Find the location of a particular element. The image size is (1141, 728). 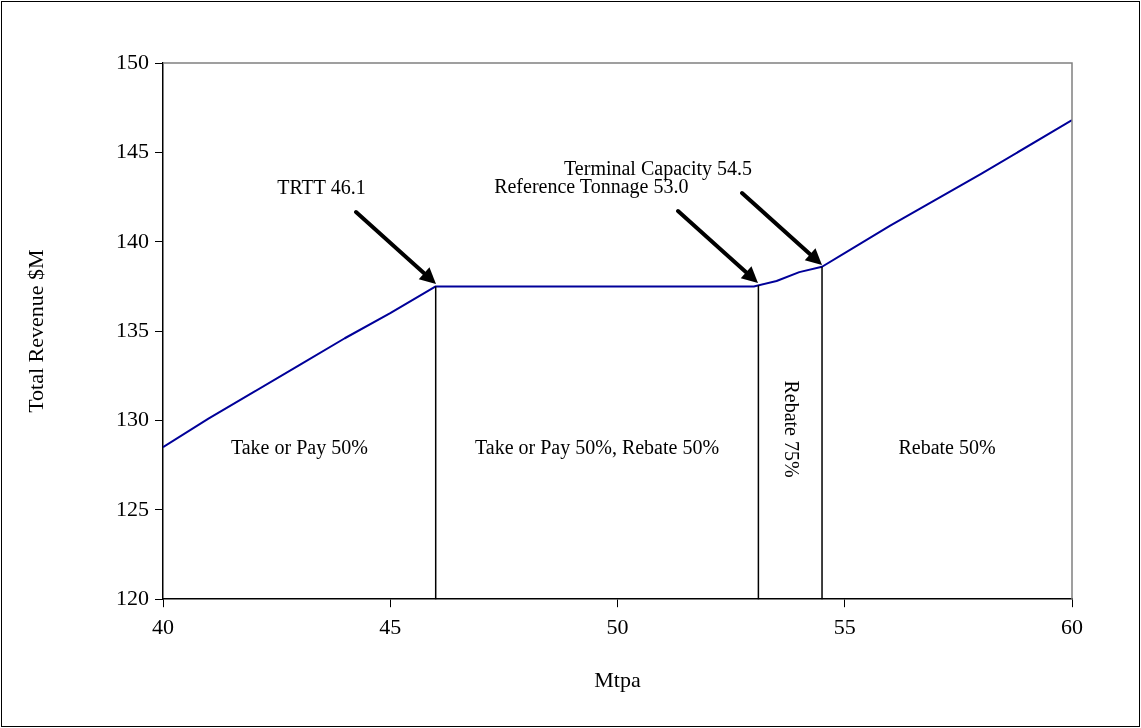

annotation: Take or Pay 50%, Rebate 50% is located at coordinates (597, 448).